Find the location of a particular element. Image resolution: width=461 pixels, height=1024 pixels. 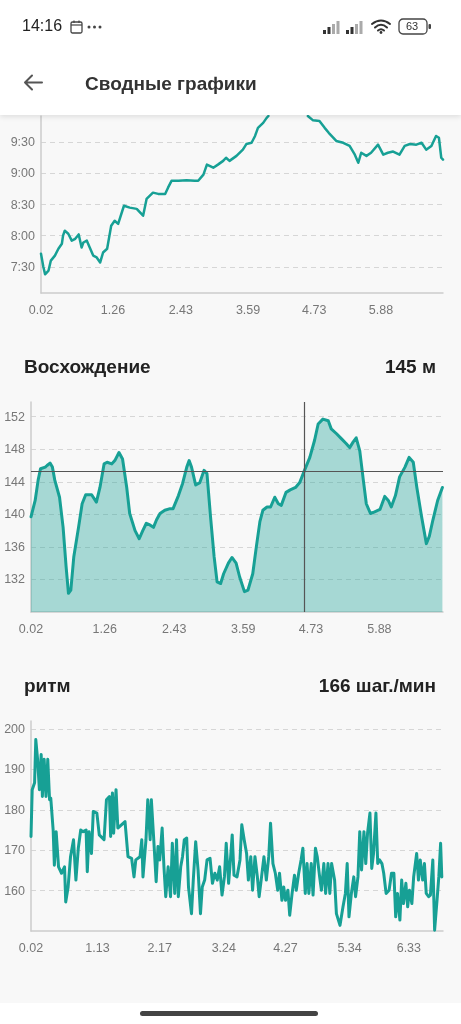

y-tick-label: 140 is located at coordinates (15, 514).